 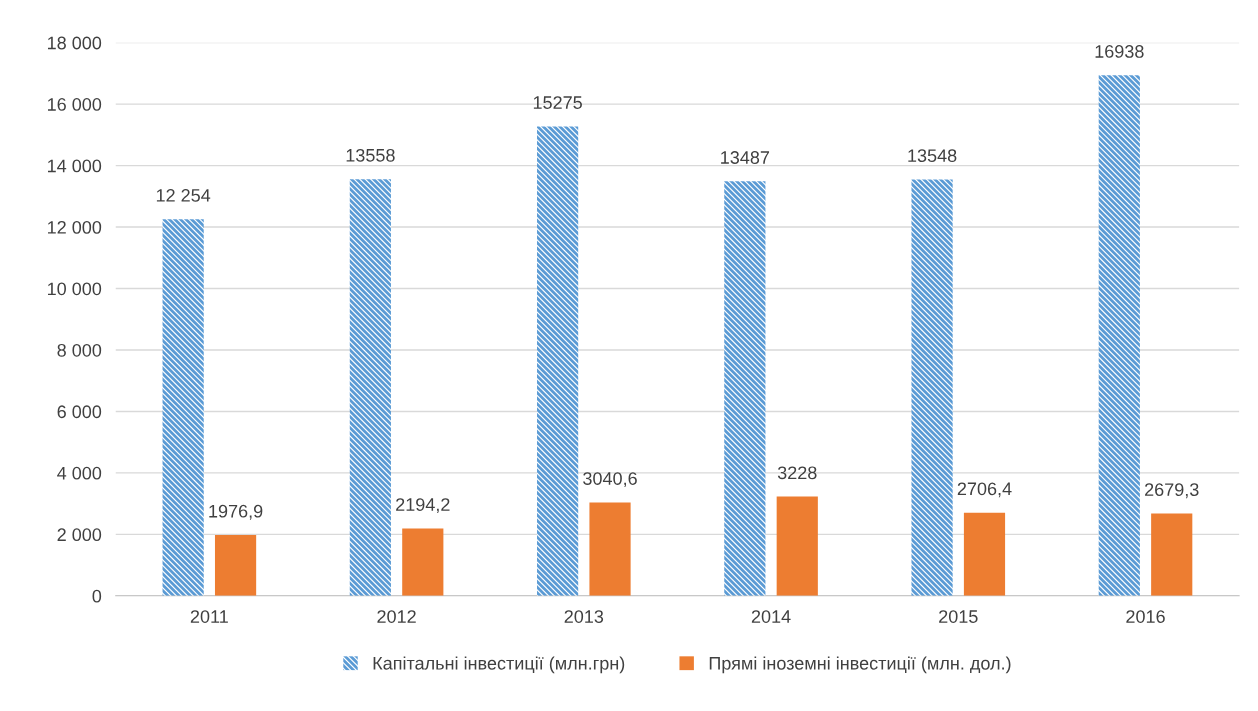 What do you see at coordinates (771, 616) in the screenshot?
I see `x-tick-label: 2014` at bounding box center [771, 616].